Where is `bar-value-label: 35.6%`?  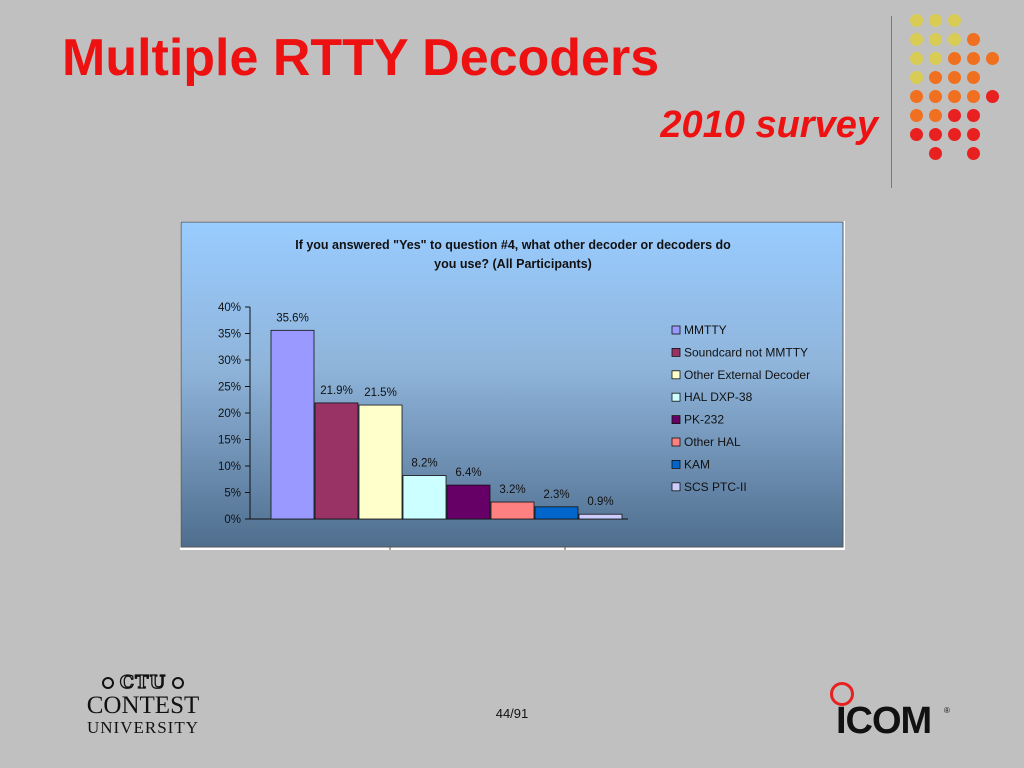
bar-value-label: 35.6% is located at coordinates (292, 318).